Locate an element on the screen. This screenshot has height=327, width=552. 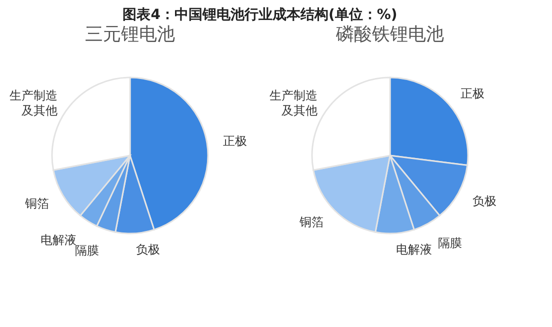
chart-subtitle: 磷酸铁锂电池 is located at coordinates (389, 34).